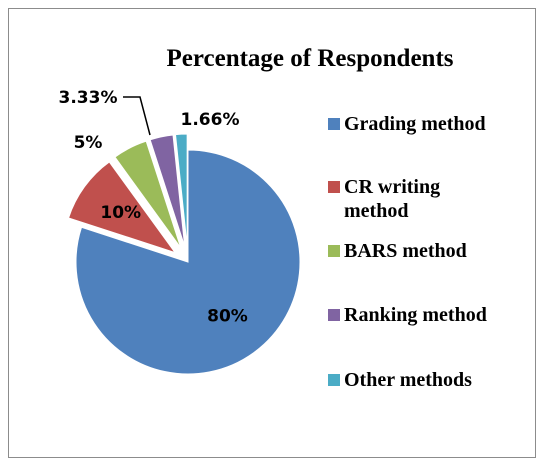 This screenshot has height=468, width=546. What do you see at coordinates (415, 124) in the screenshot?
I see `legend-label: Grading method` at bounding box center [415, 124].